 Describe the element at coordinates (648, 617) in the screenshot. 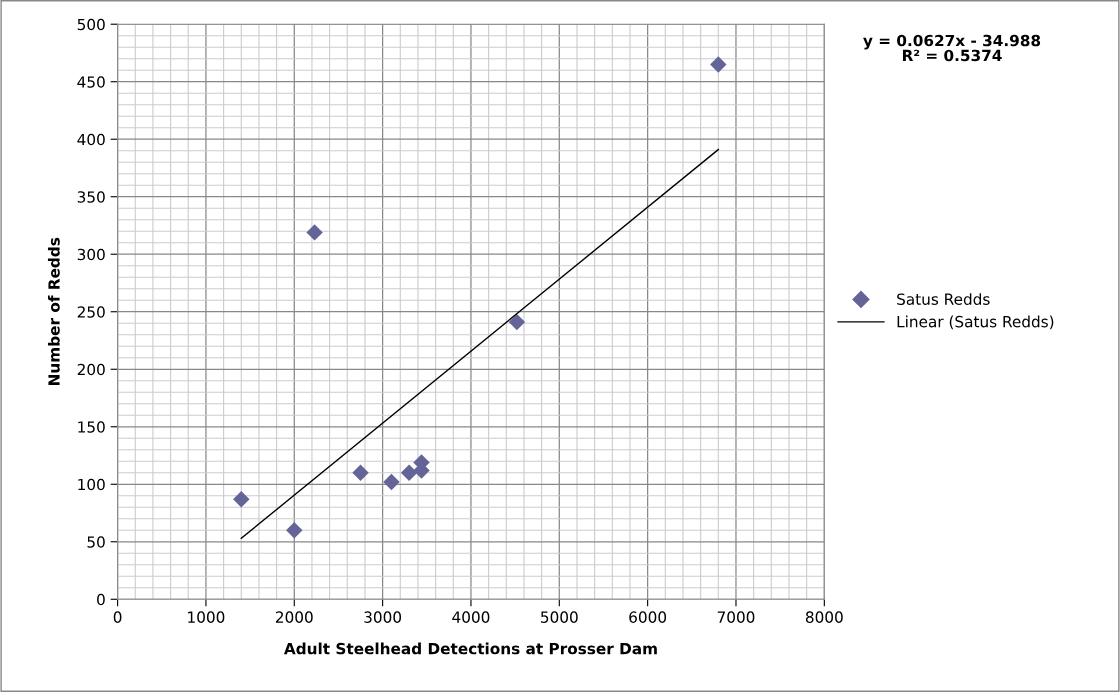

I see `x-tick-label: 6000` at that location.